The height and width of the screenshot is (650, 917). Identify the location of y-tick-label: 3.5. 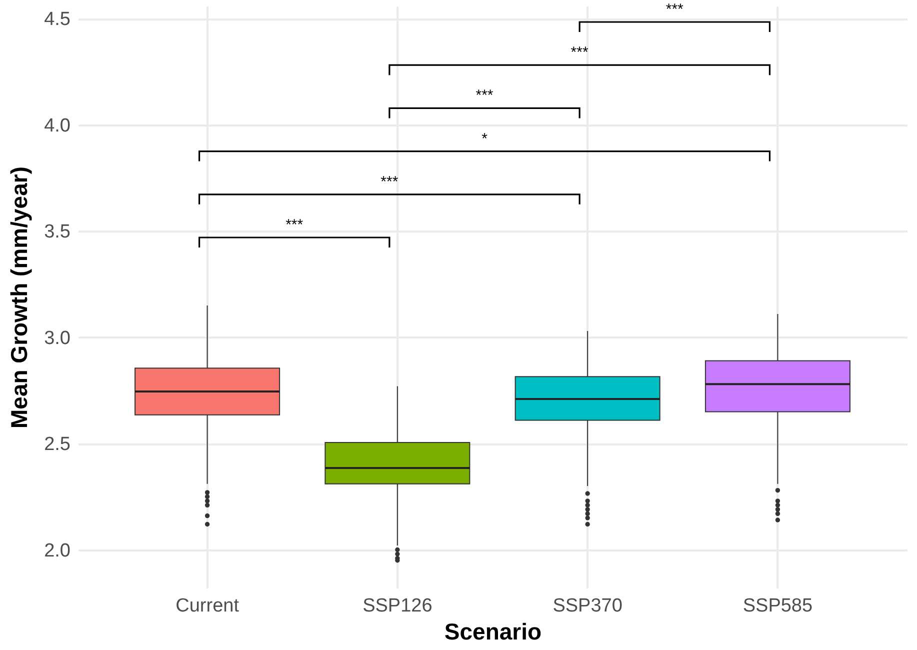
(57, 232).